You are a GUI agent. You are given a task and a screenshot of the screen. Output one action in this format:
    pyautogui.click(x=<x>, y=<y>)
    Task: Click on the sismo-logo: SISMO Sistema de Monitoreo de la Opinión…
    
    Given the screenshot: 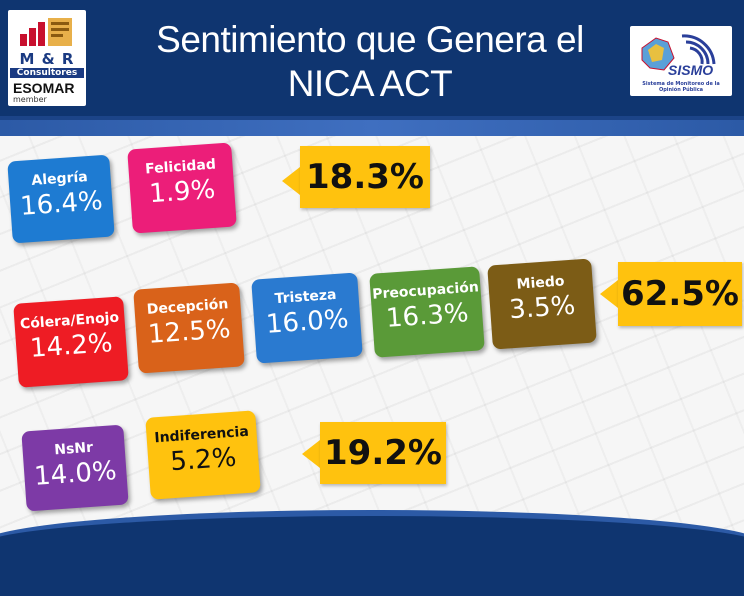 What is the action you would take?
    pyautogui.click(x=681, y=61)
    